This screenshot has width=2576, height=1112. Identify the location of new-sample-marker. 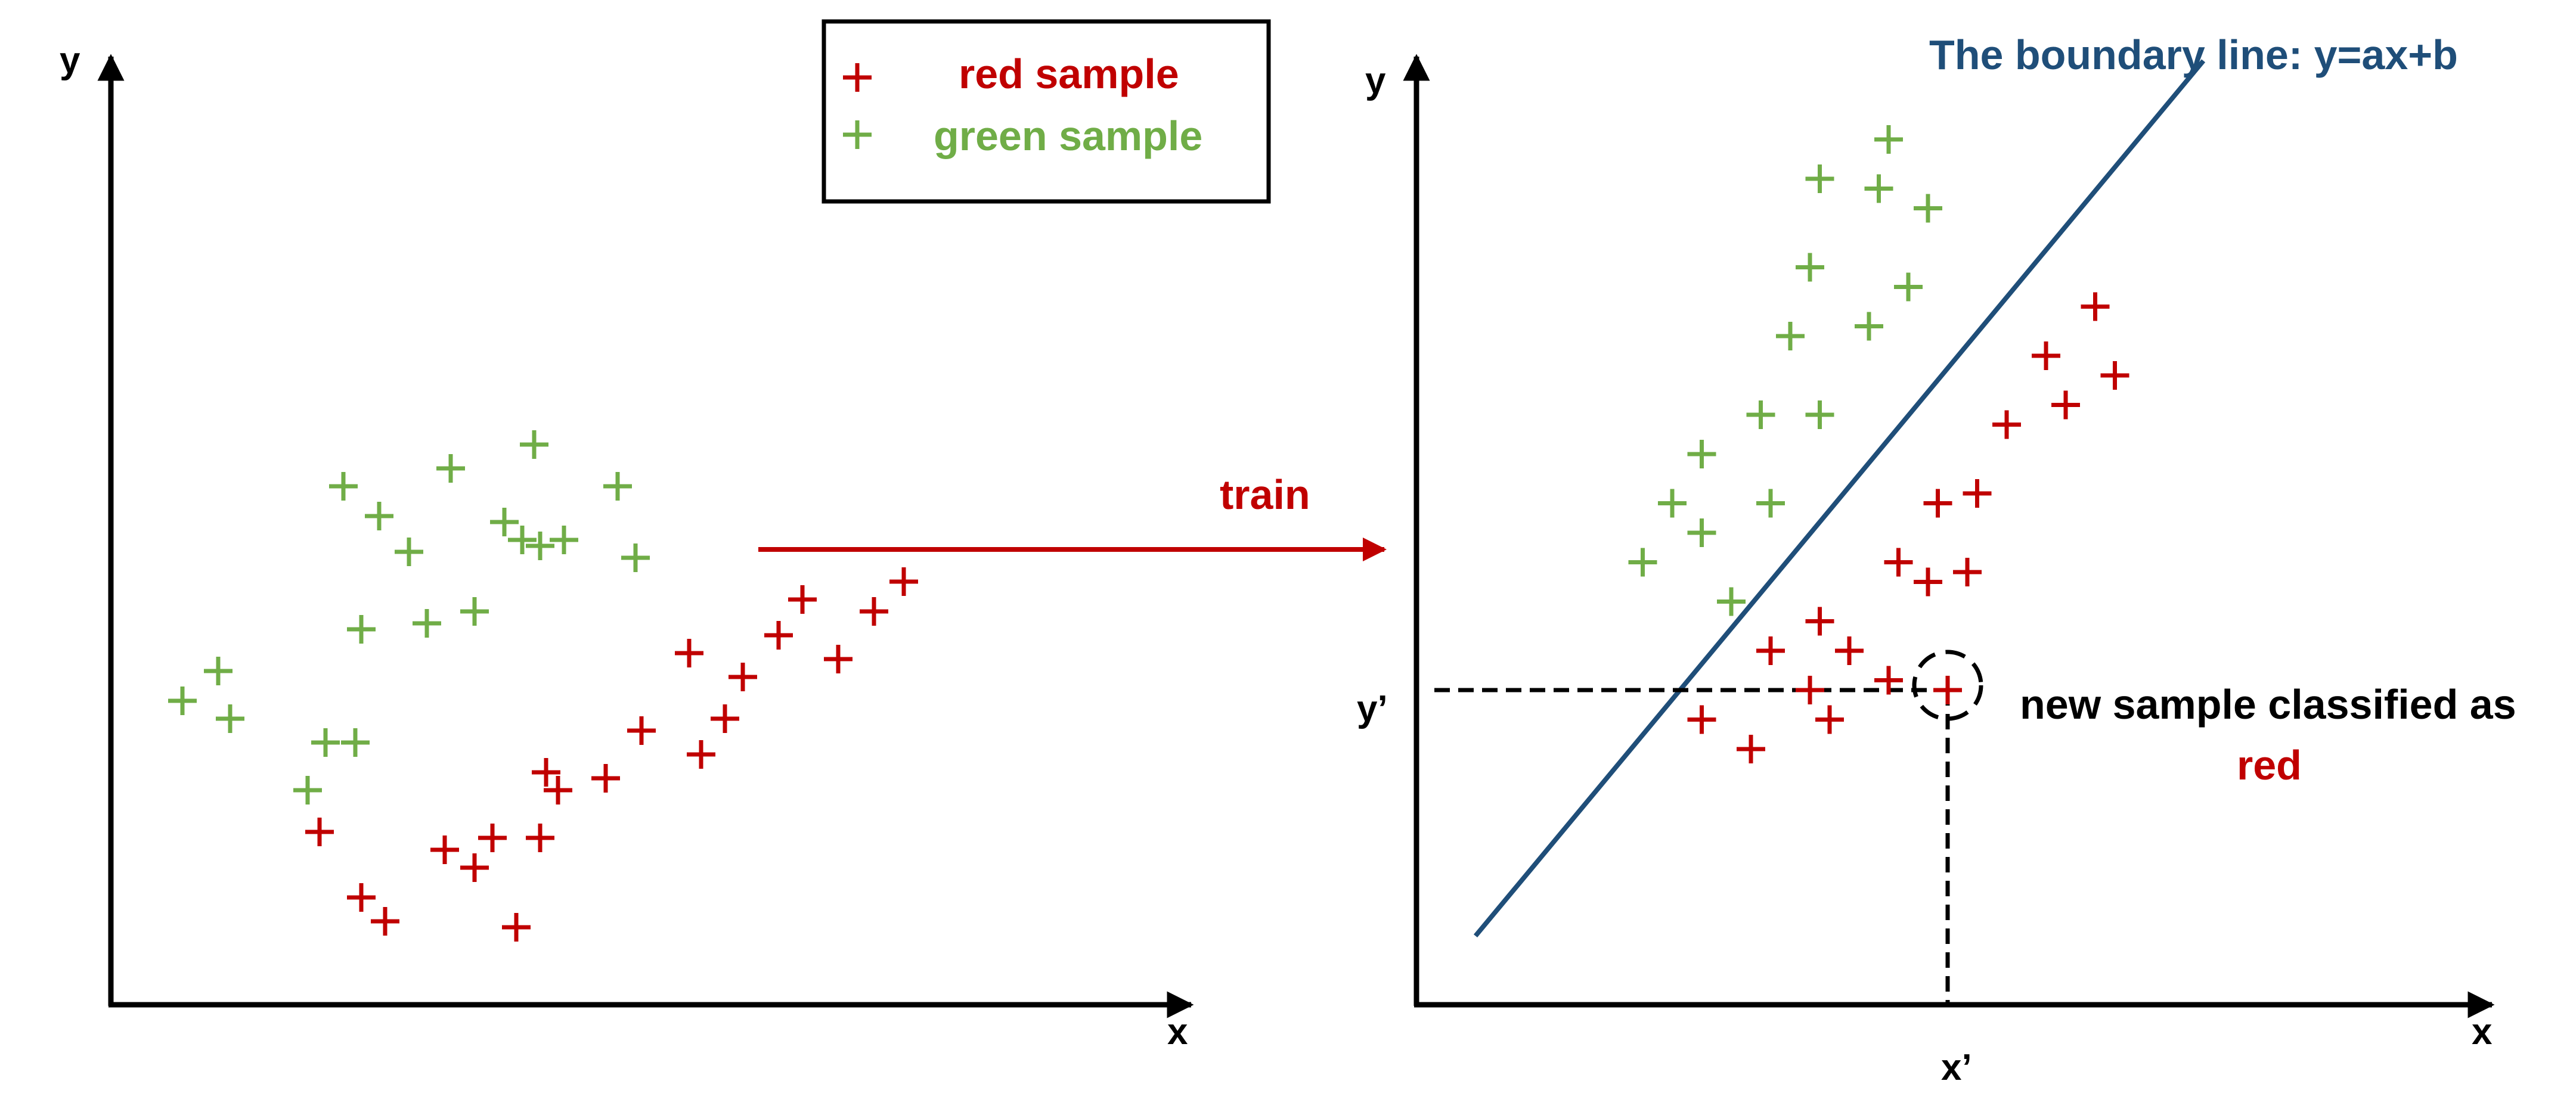
(1947, 690).